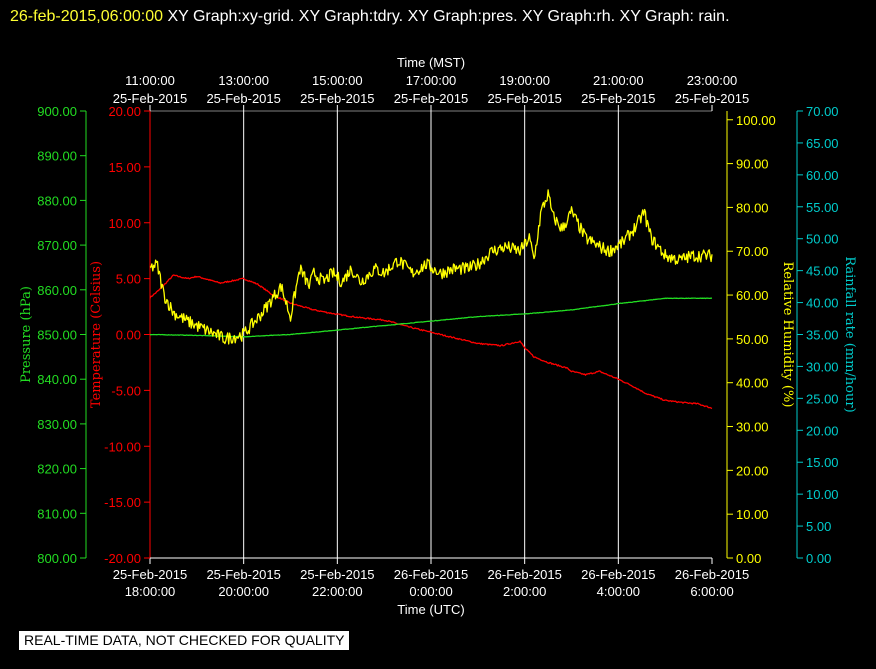  I want to click on x-top-tick-time: 19:00:00, so click(524, 80).